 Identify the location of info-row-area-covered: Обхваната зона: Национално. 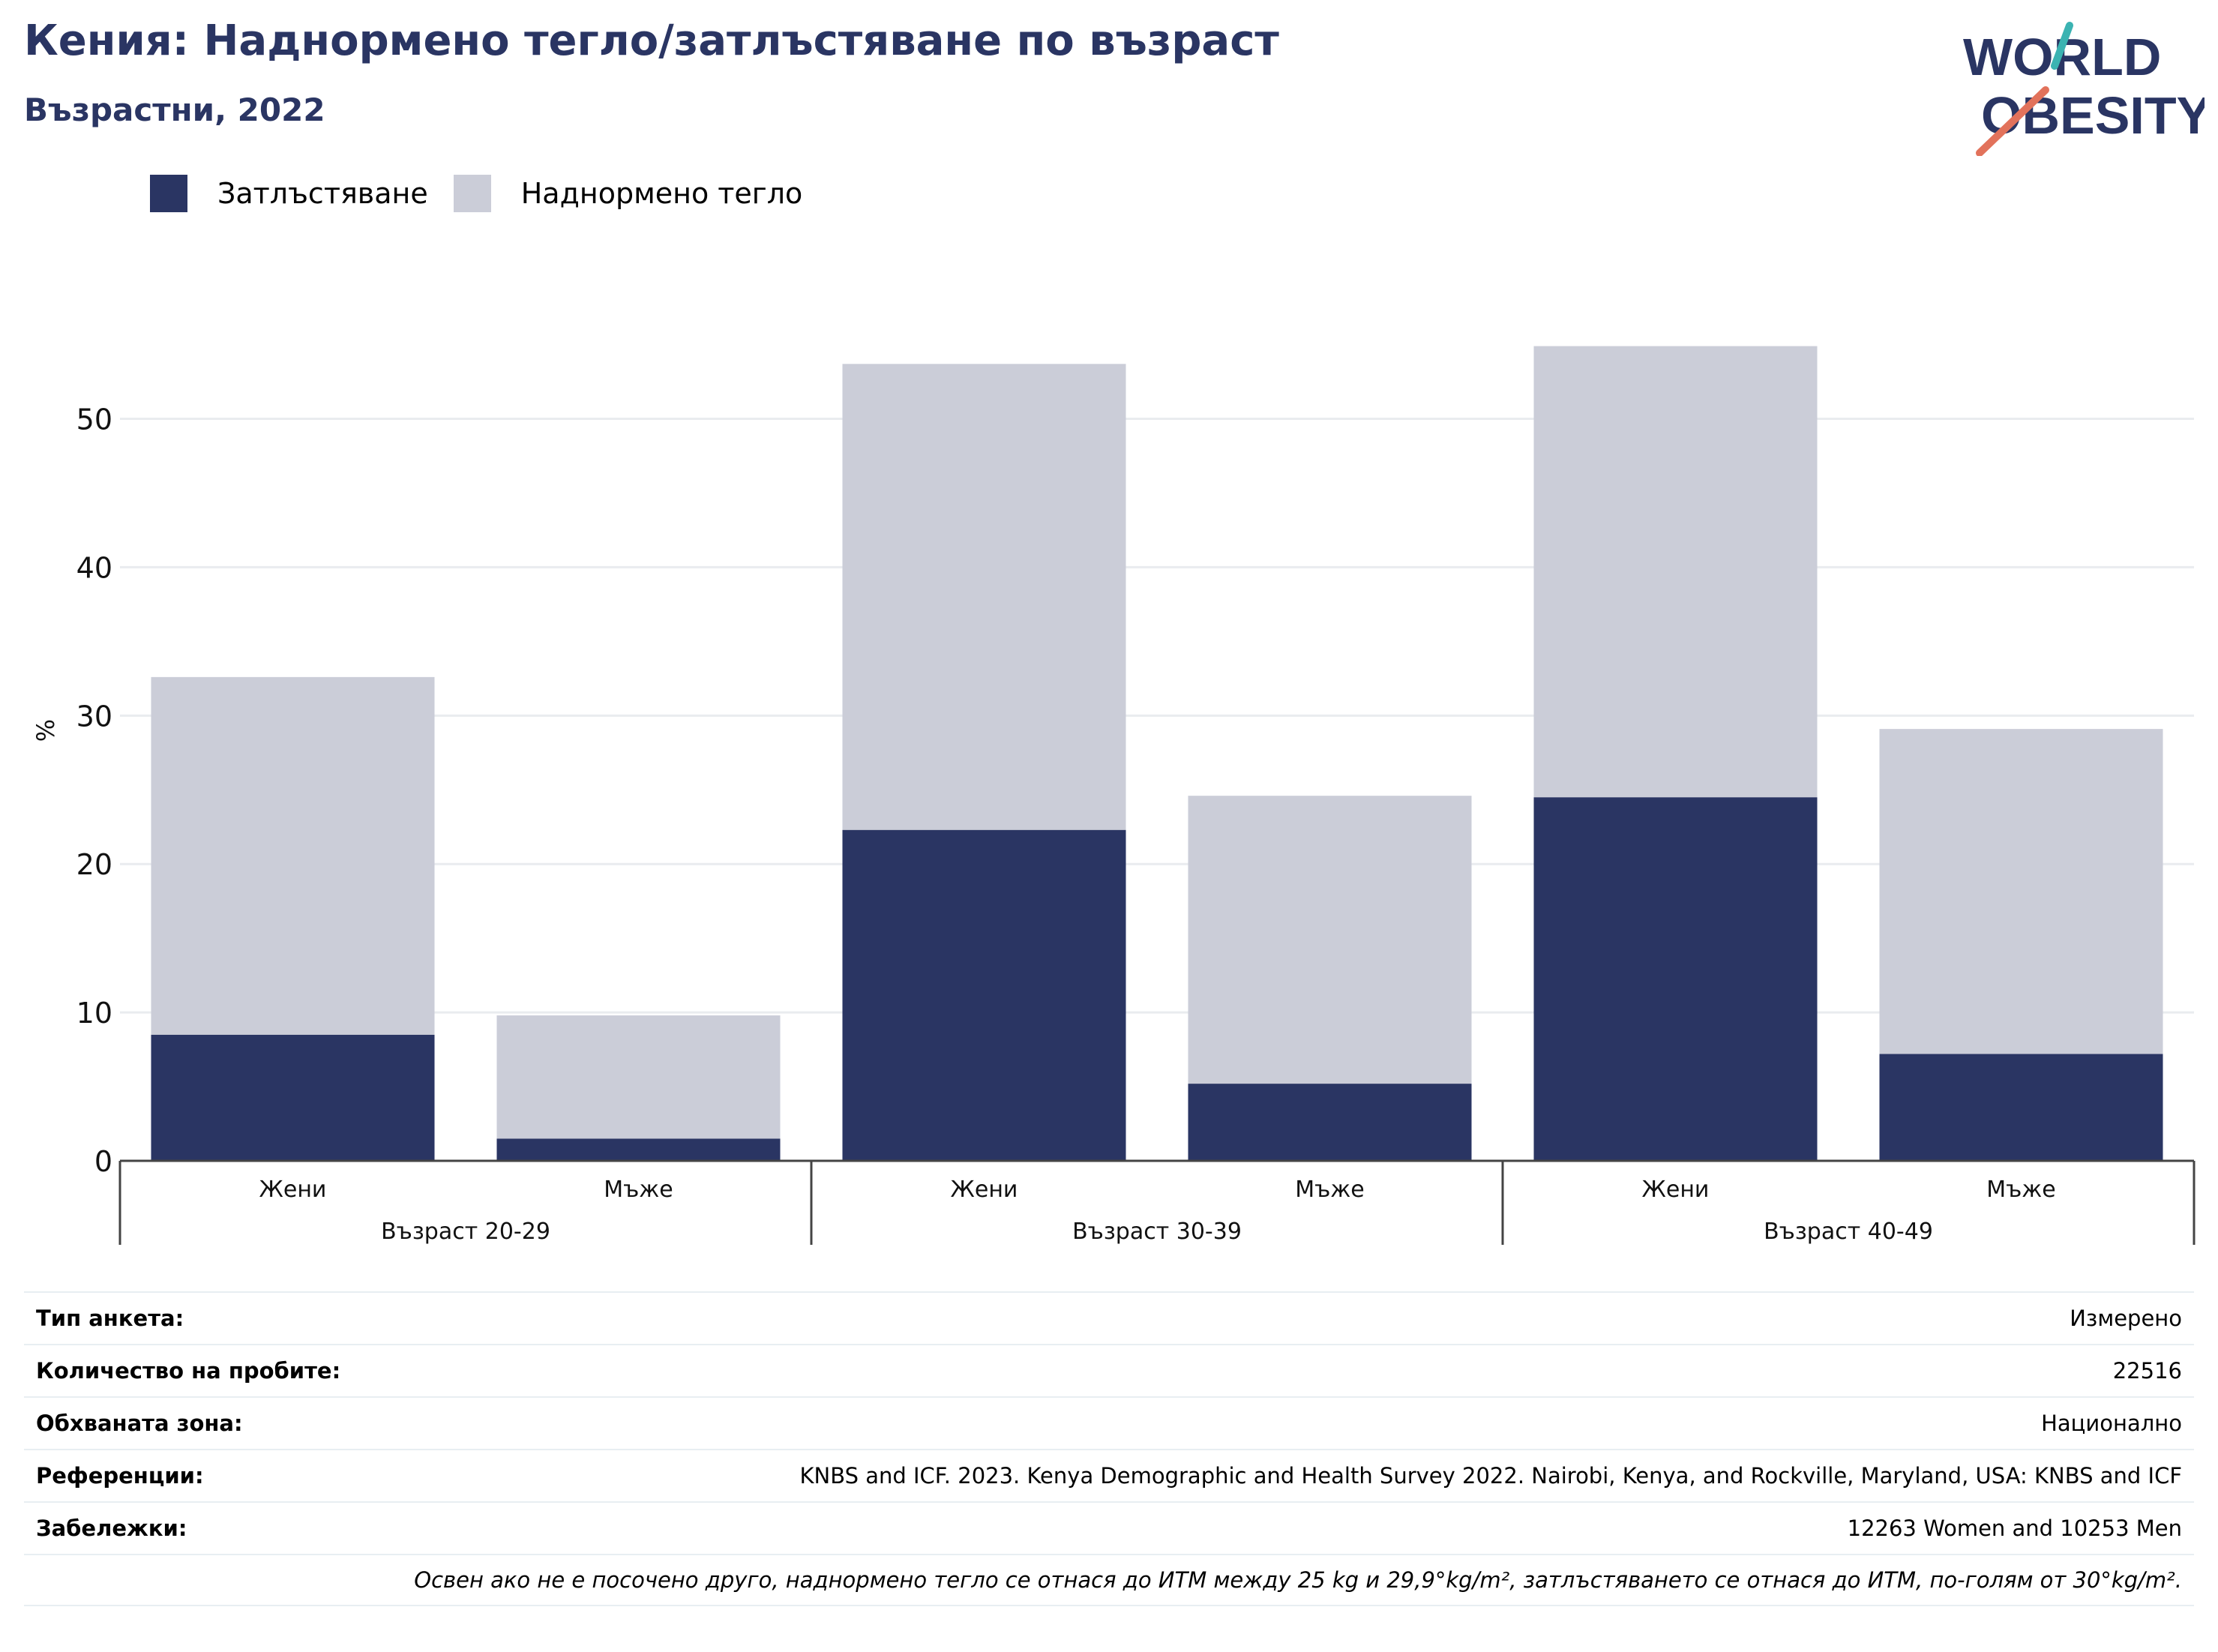
(1109, 1422).